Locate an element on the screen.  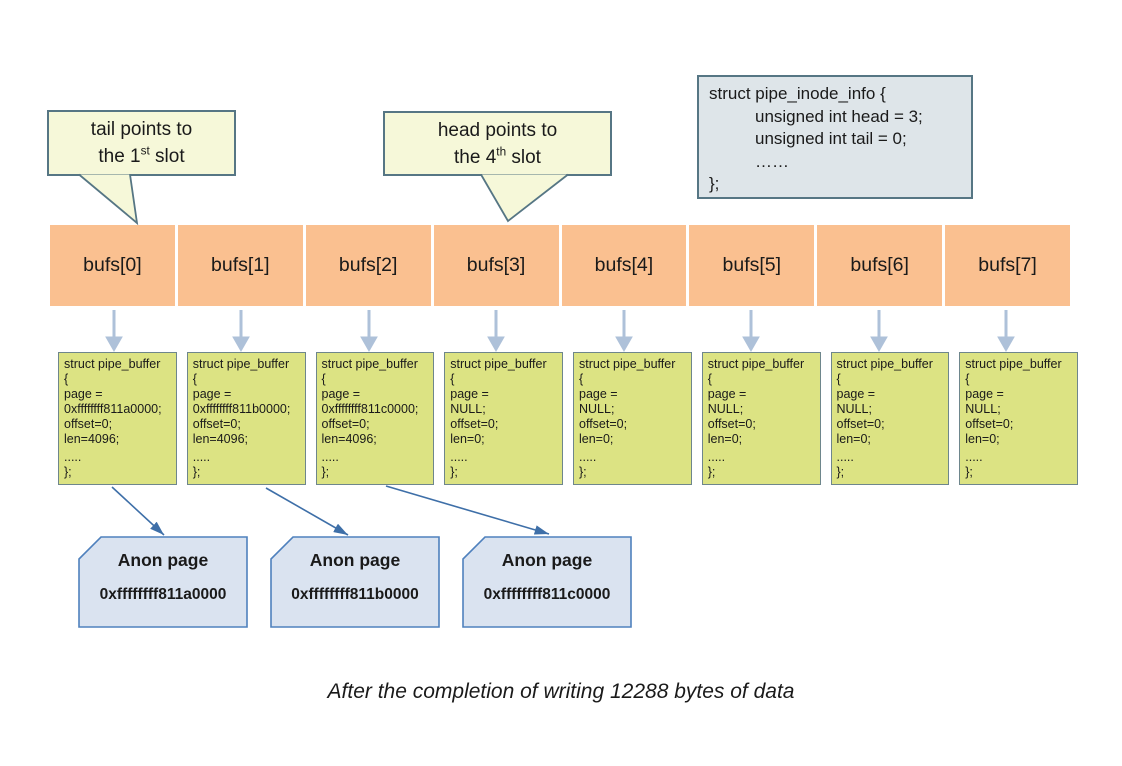
callout-tail-pointer-icon is located at coordinates (108, 199).